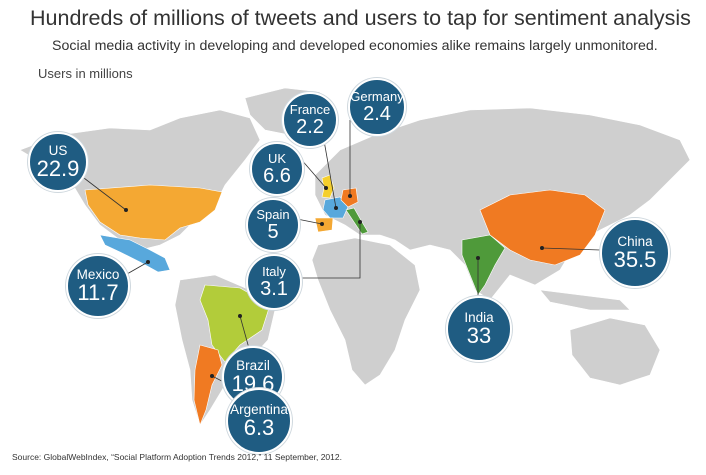  I want to click on leader-china, so click(571, 249).